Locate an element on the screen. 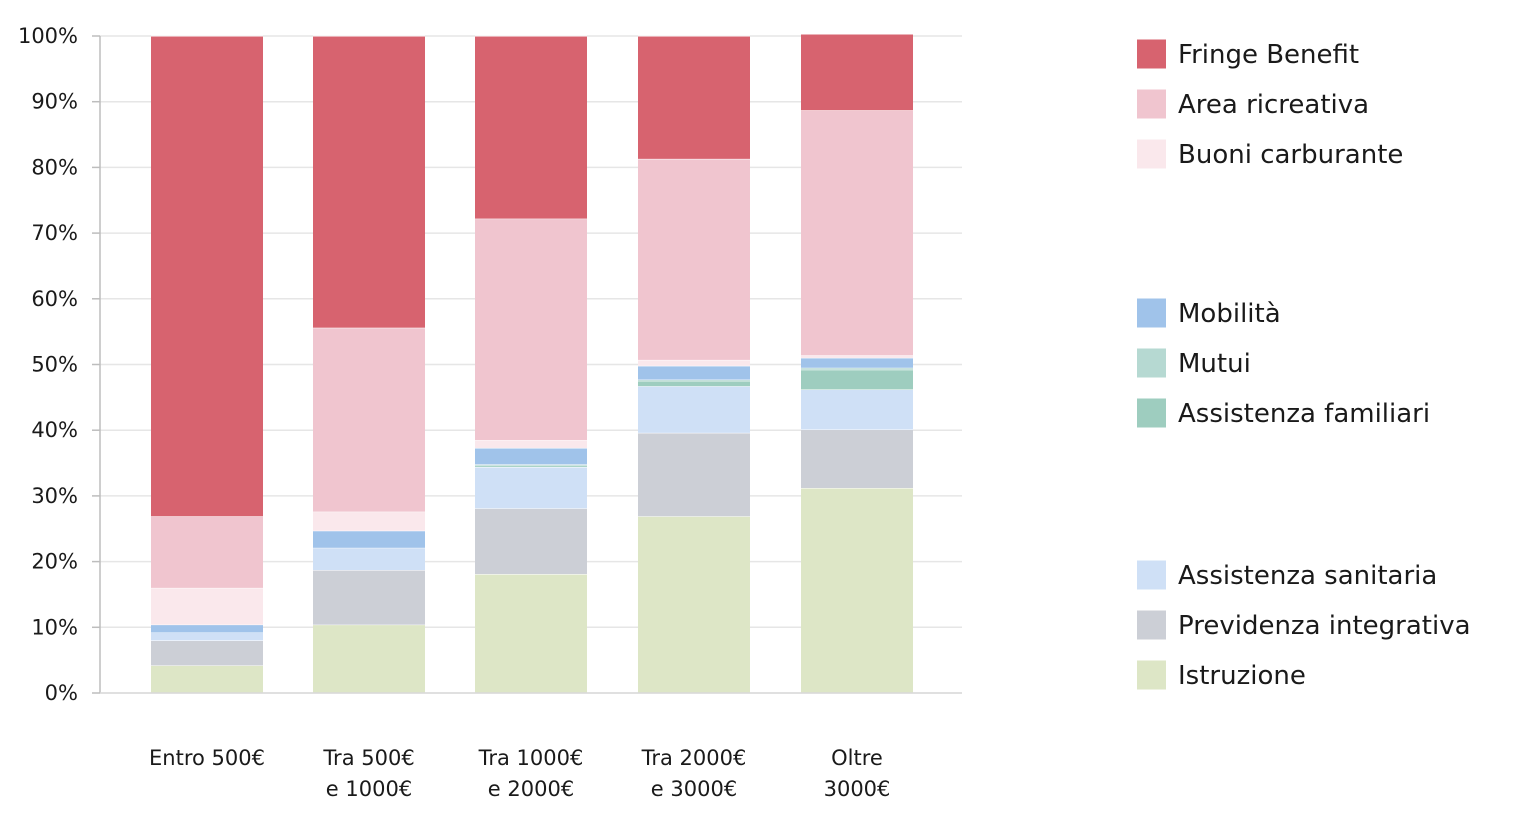 The image size is (1514, 826). legend-item-fringe-benefit: Fringe Benefit is located at coordinates (1248, 54).